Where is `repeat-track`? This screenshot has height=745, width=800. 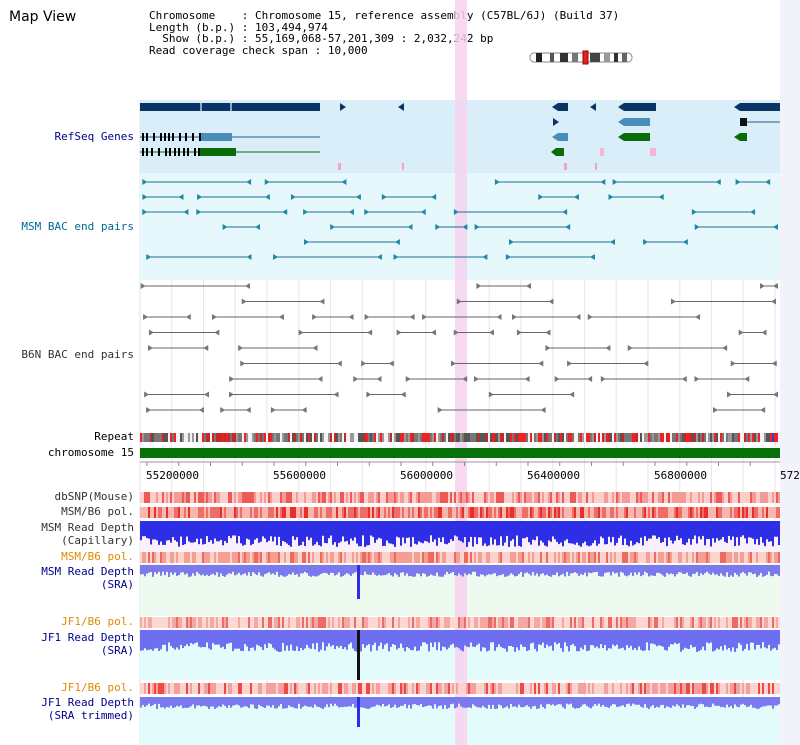 repeat-track is located at coordinates (460, 437).